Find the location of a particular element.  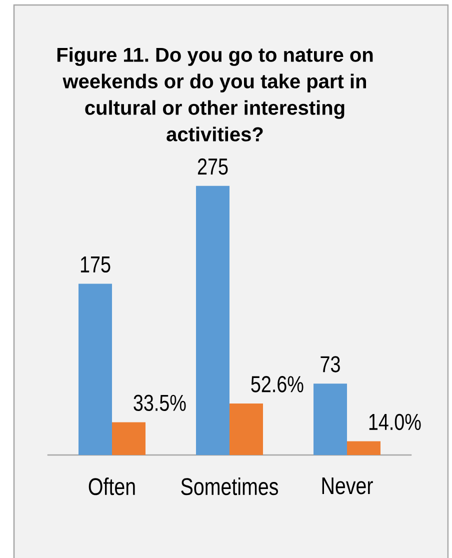

data-label: 14.0% is located at coordinates (395, 422).